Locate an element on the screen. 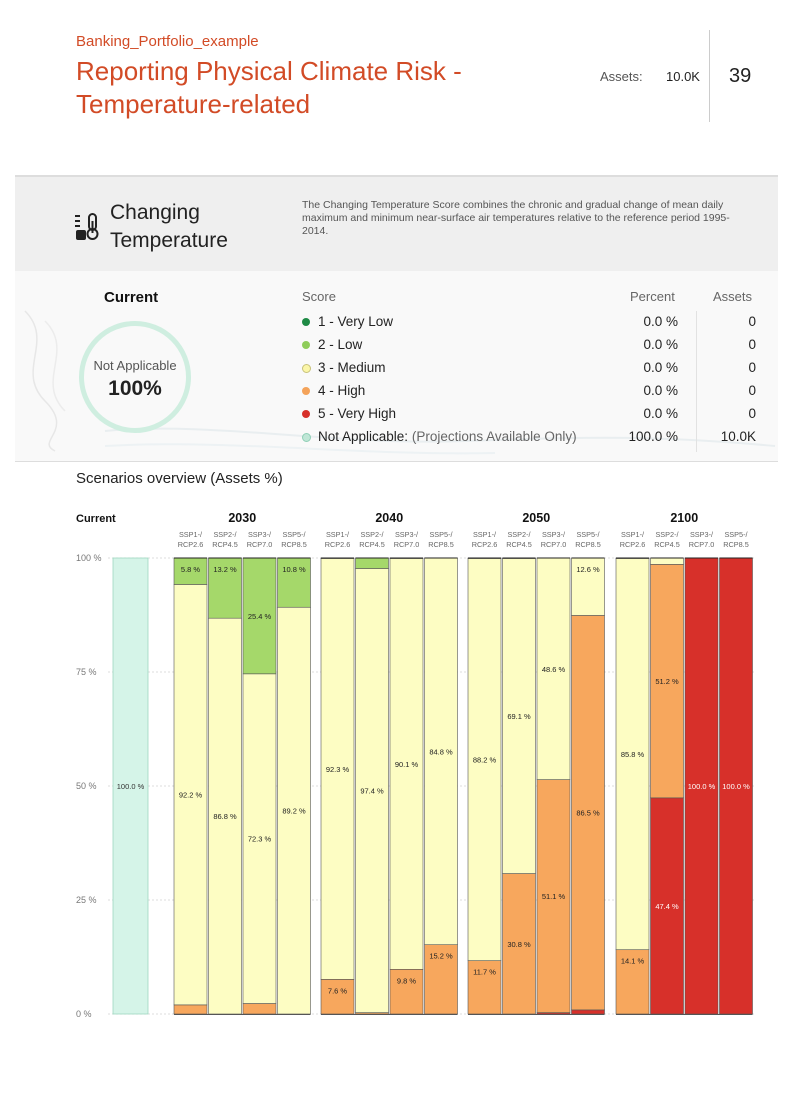  bar-value-label: 88.2 % is located at coordinates (485, 760).